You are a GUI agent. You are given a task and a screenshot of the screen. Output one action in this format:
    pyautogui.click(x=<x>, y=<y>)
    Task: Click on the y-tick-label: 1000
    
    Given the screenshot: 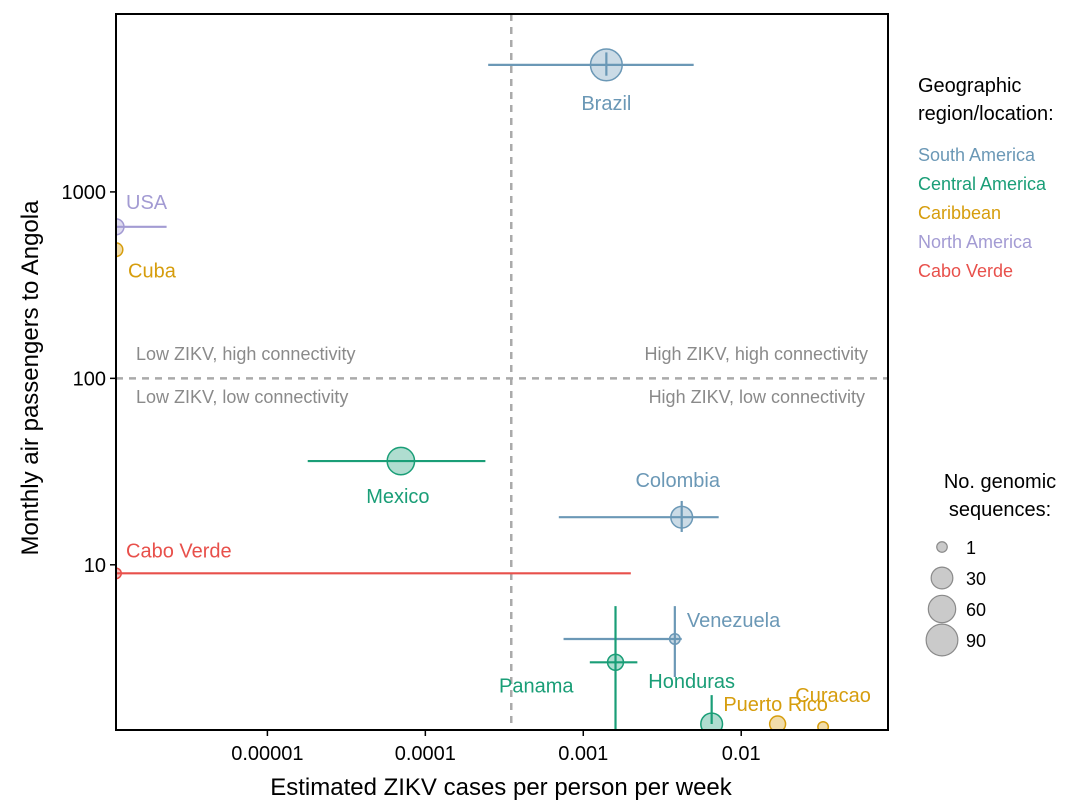 What is the action you would take?
    pyautogui.click(x=84, y=193)
    